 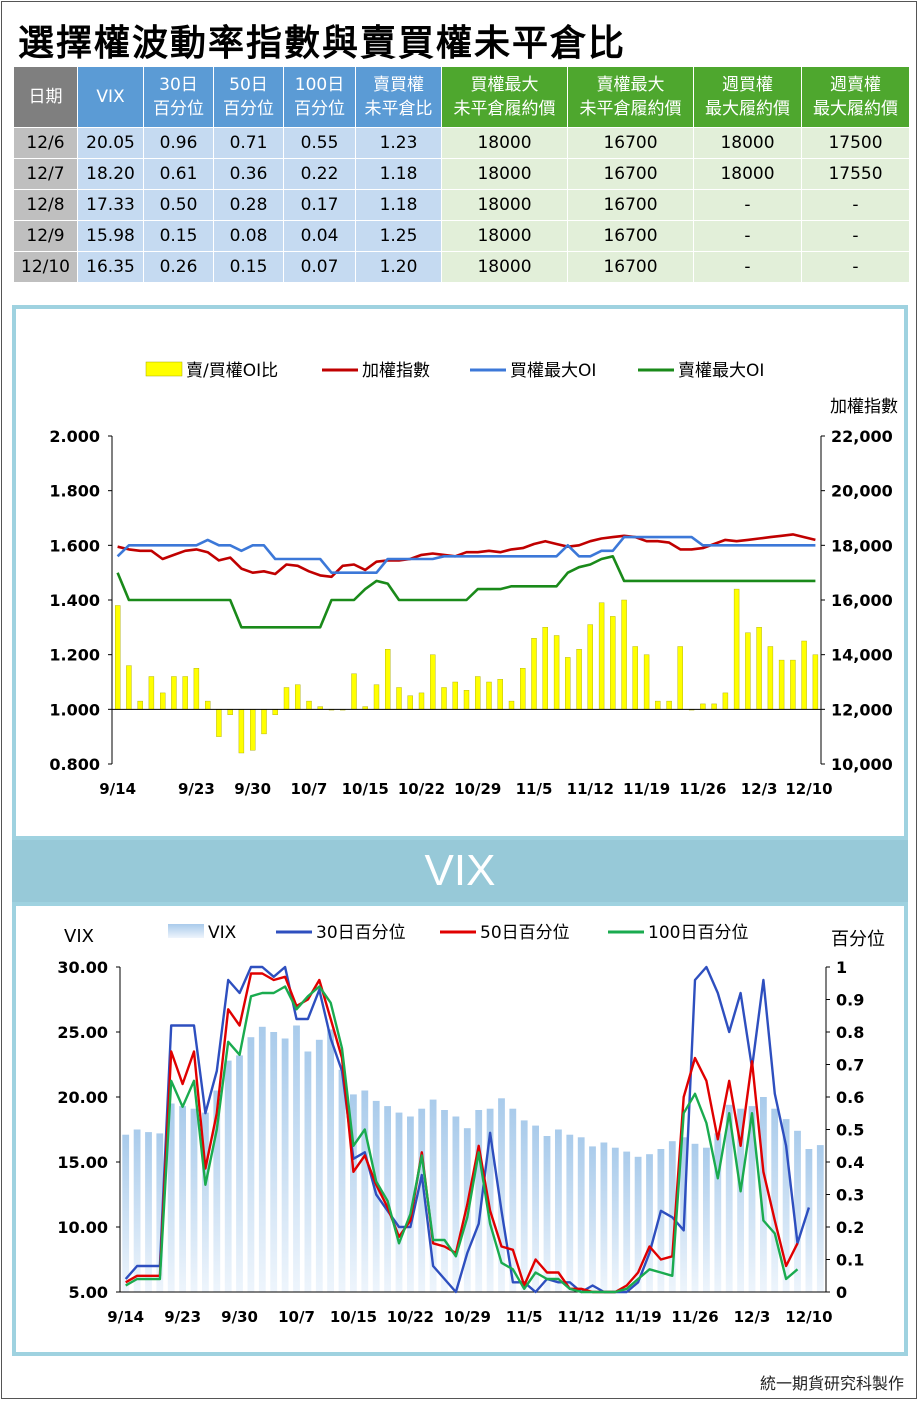 I want to click on column-header-line2: 百分位, so click(x=248, y=109).